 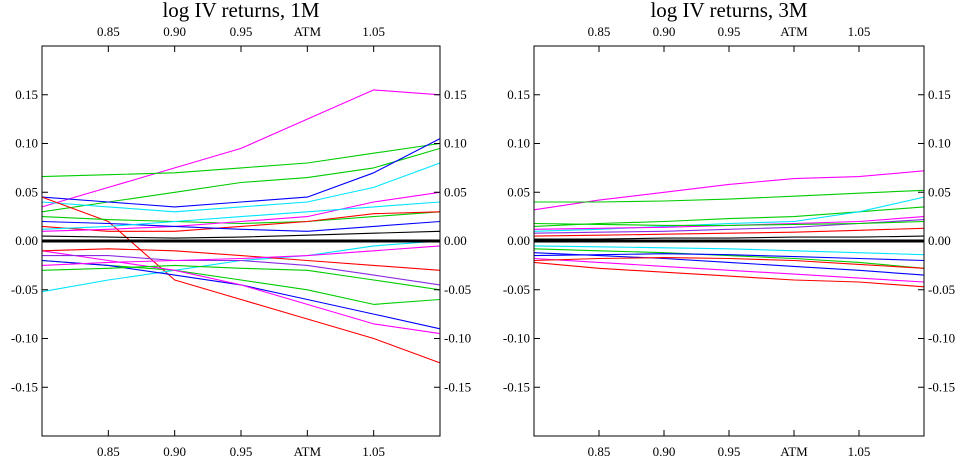 I want to click on chart-title-1: log IV returns, 1M, so click(x=240, y=11).